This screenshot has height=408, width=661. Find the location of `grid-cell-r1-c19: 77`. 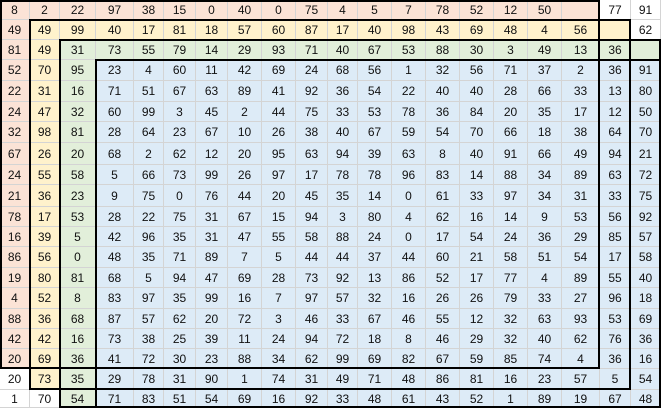

grid-cell-r1-c19: 77 is located at coordinates (615, 10).